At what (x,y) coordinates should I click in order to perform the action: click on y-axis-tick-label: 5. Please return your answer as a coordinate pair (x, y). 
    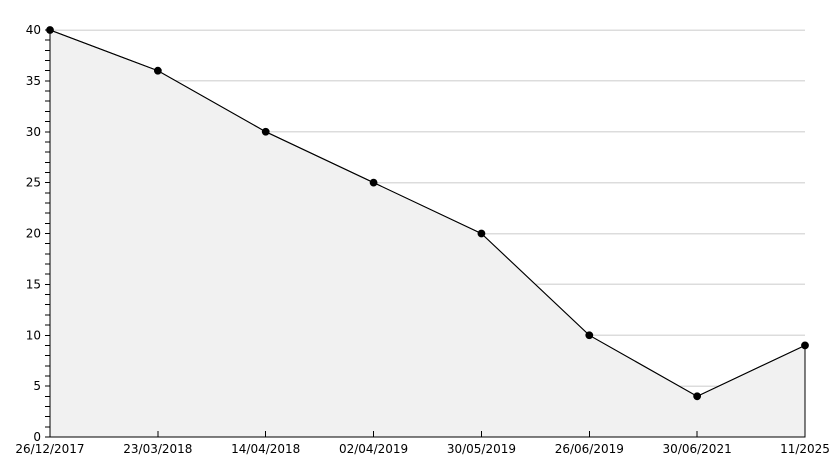
    Looking at the image, I should click on (37, 386).